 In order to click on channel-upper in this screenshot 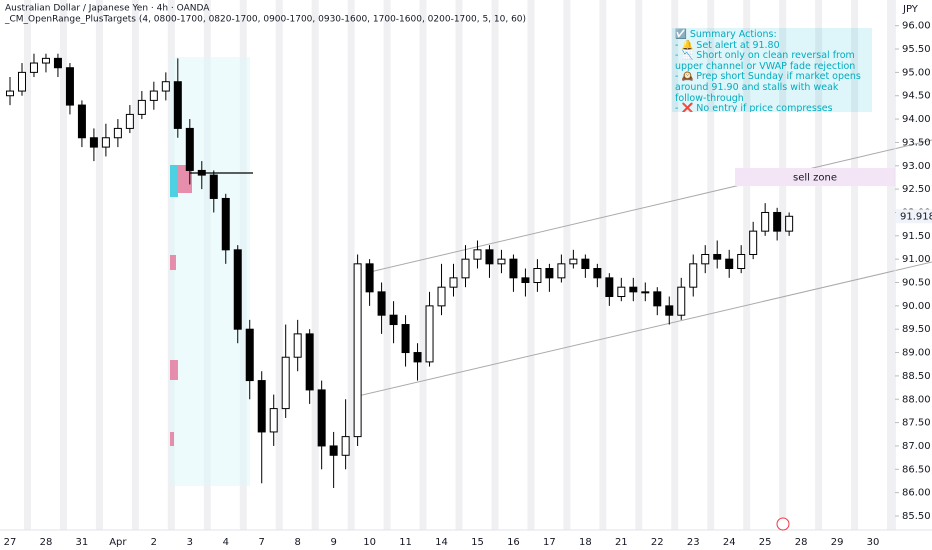, I will do `click(650, 206)`.